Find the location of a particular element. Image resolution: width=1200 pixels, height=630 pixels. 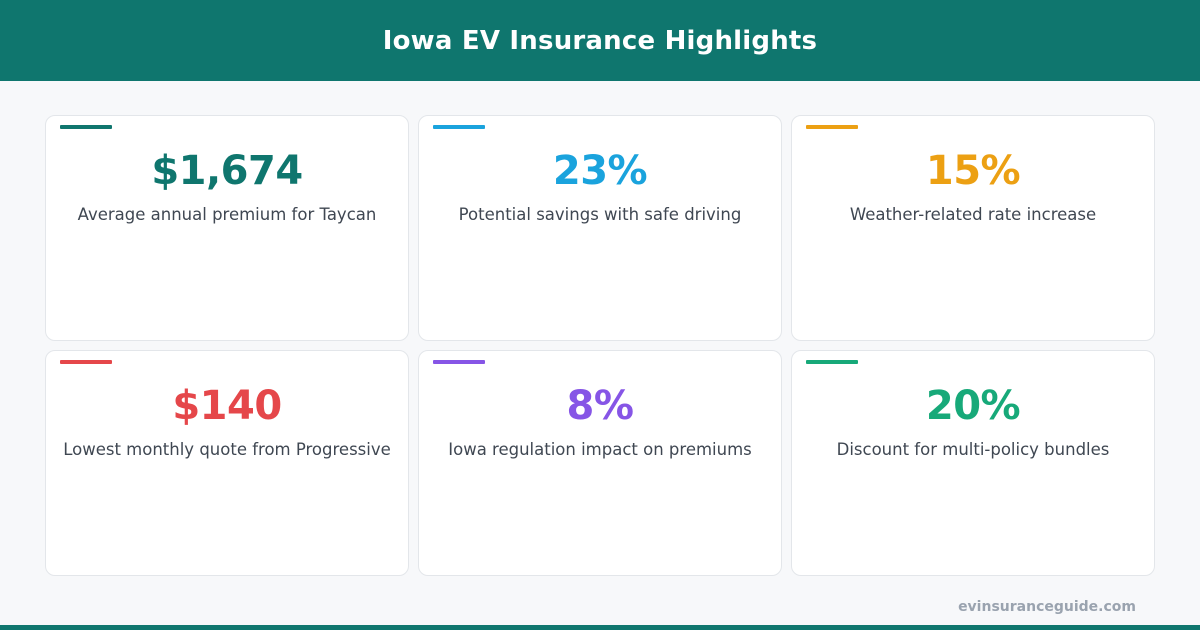

bottom-accent-bar is located at coordinates (600, 627).